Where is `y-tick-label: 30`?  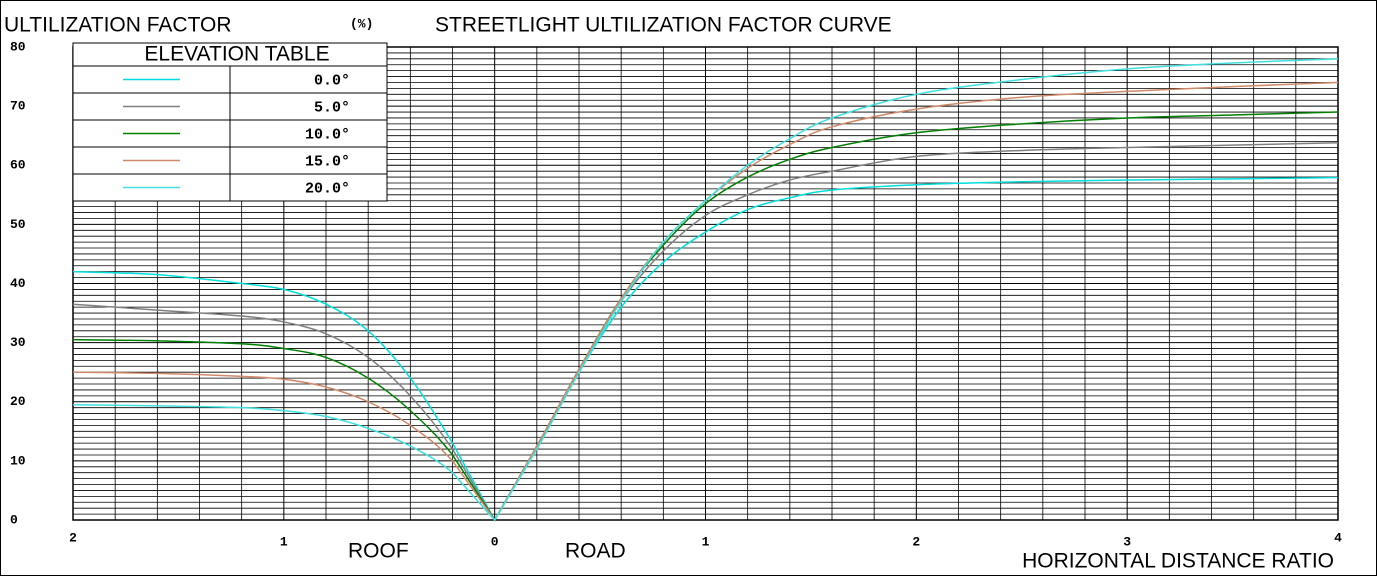
y-tick-label: 30 is located at coordinates (18, 342).